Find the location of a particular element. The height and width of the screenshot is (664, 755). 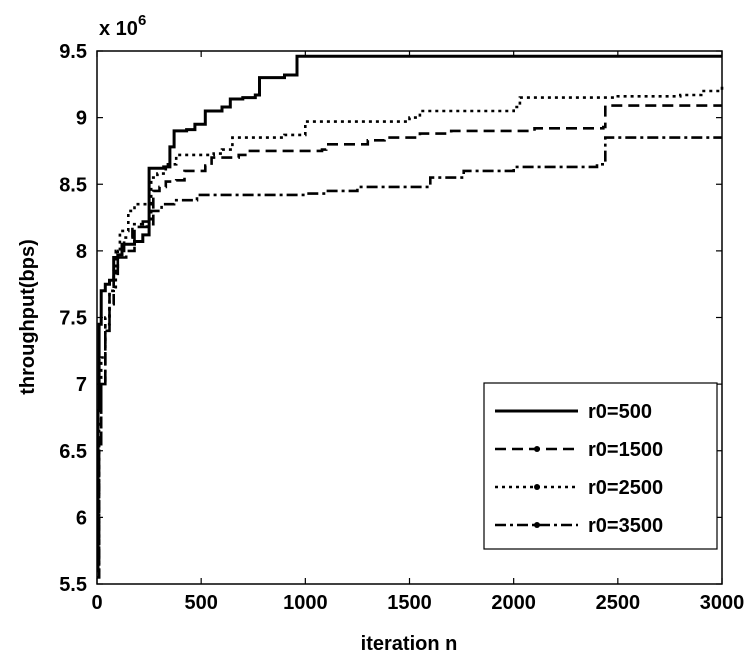

y-tick-label: 6.5 is located at coordinates (73, 452).